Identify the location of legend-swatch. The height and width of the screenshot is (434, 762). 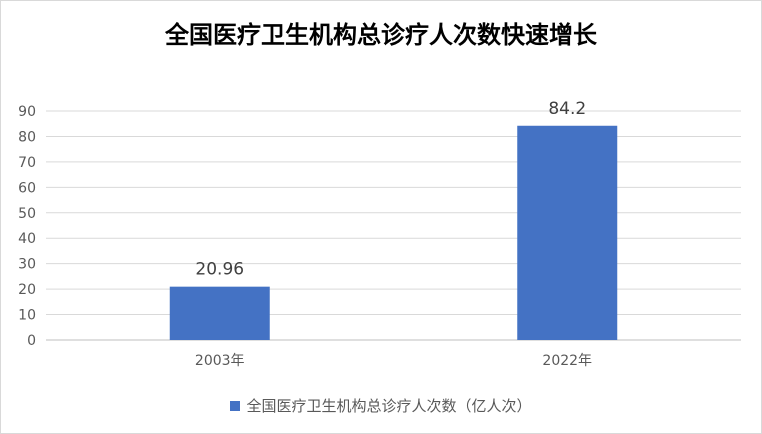
(235, 406).